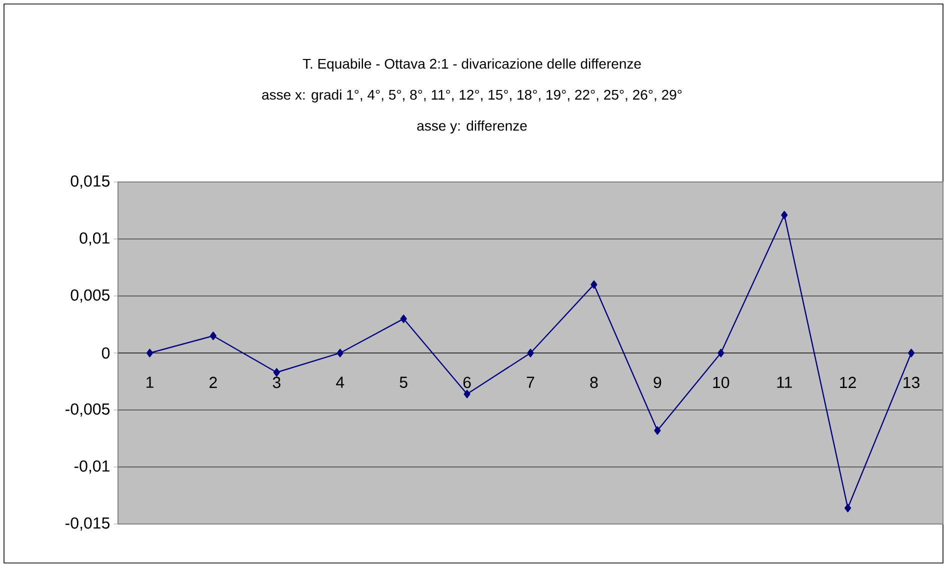 This screenshot has width=947, height=567. What do you see at coordinates (90, 182) in the screenshot?
I see `y-tick-label: 0,015` at bounding box center [90, 182].